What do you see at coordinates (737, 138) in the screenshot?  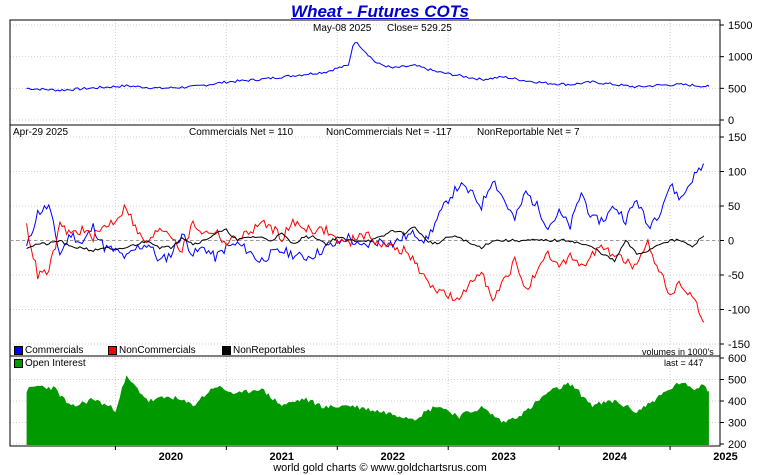 I see `cot-y-tick-label: 150` at bounding box center [737, 138].